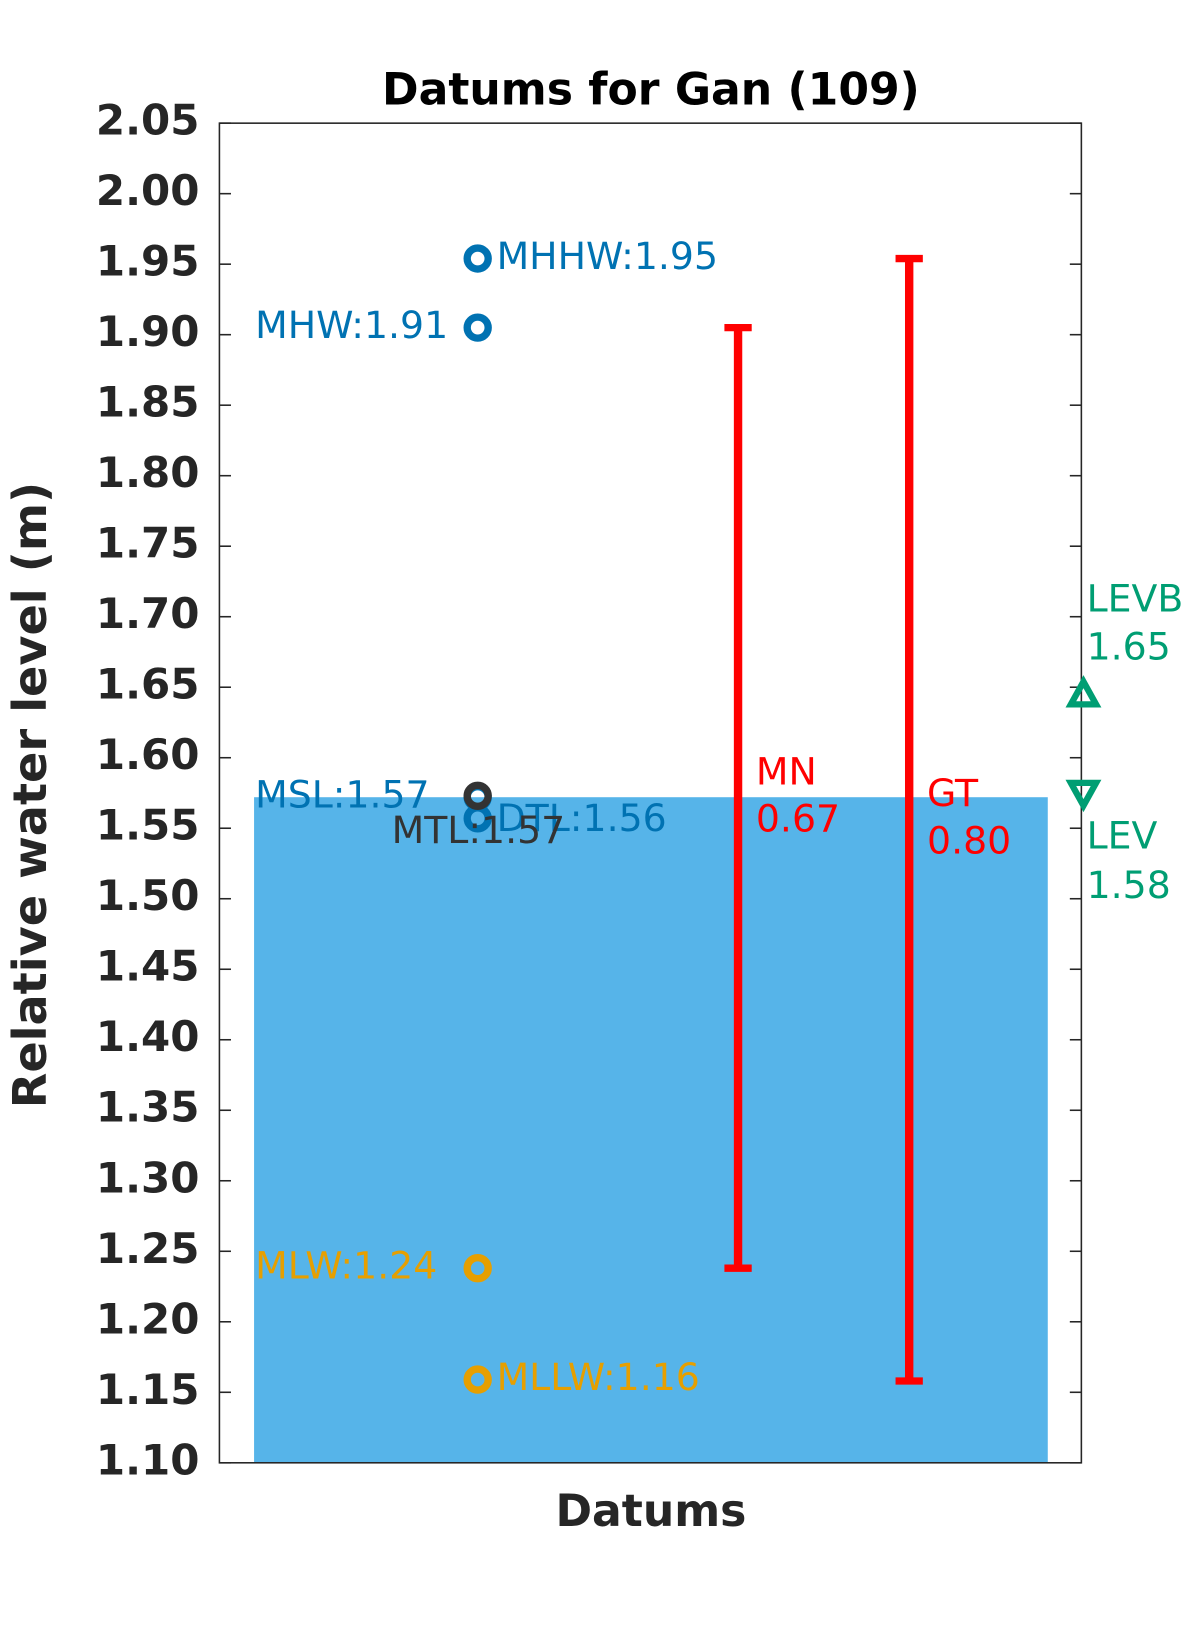 Image resolution: width=1200 pixels, height=1650 pixels. Describe the element at coordinates (953, 793) in the screenshot. I see `range-name: GT` at that location.